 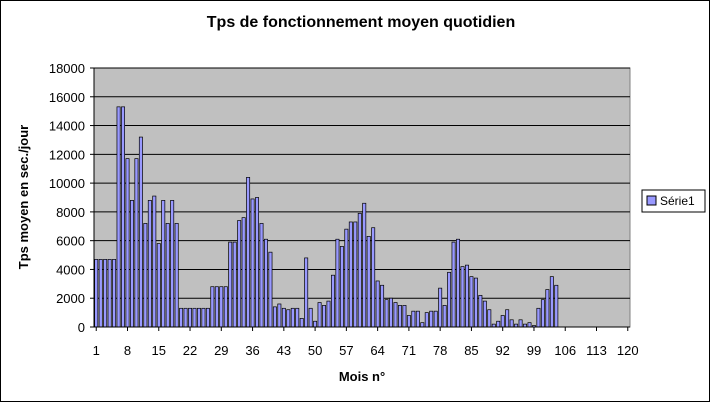 I want to click on y-tick-label: 12000, so click(x=67, y=154).